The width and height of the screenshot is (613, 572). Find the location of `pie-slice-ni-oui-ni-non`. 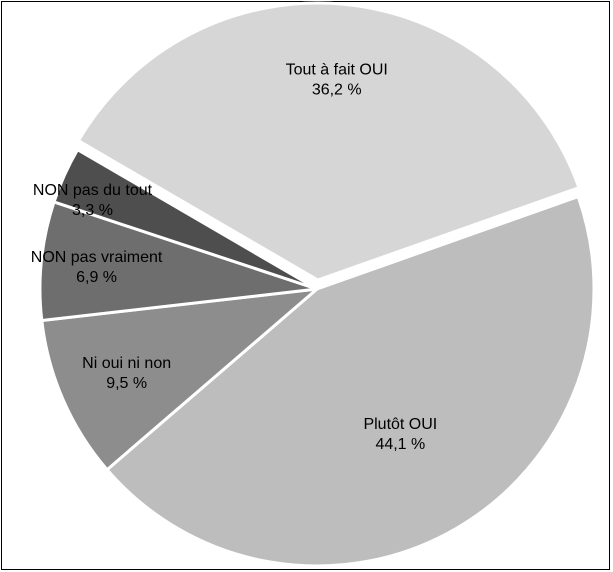

pie-slice-ni-oui-ni-non is located at coordinates (179, 379).